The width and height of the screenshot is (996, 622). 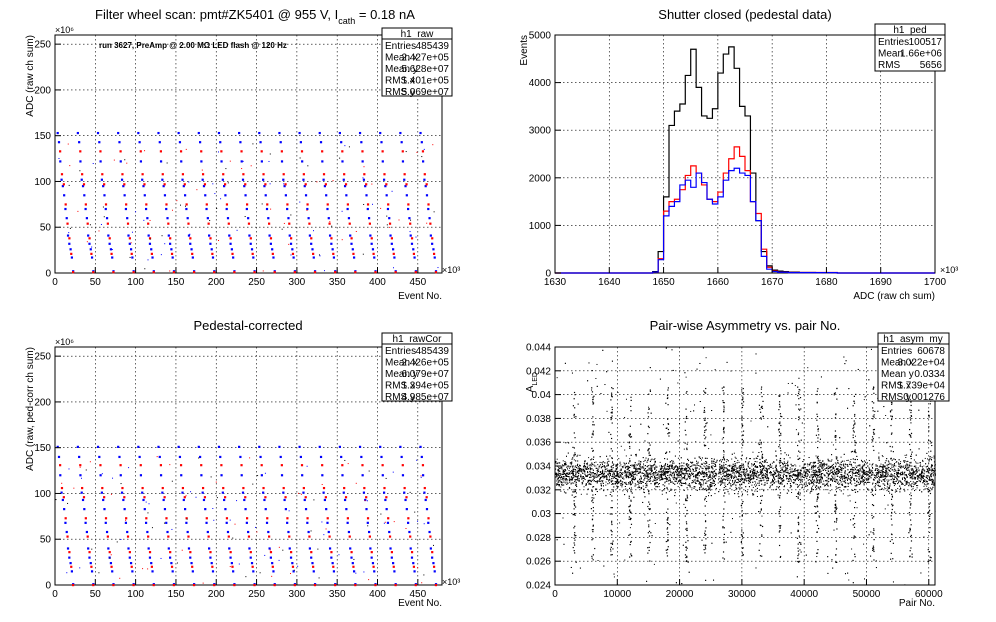 What do you see at coordinates (745, 220) in the screenshot?
I see `histogram-line-blue` at bounding box center [745, 220].